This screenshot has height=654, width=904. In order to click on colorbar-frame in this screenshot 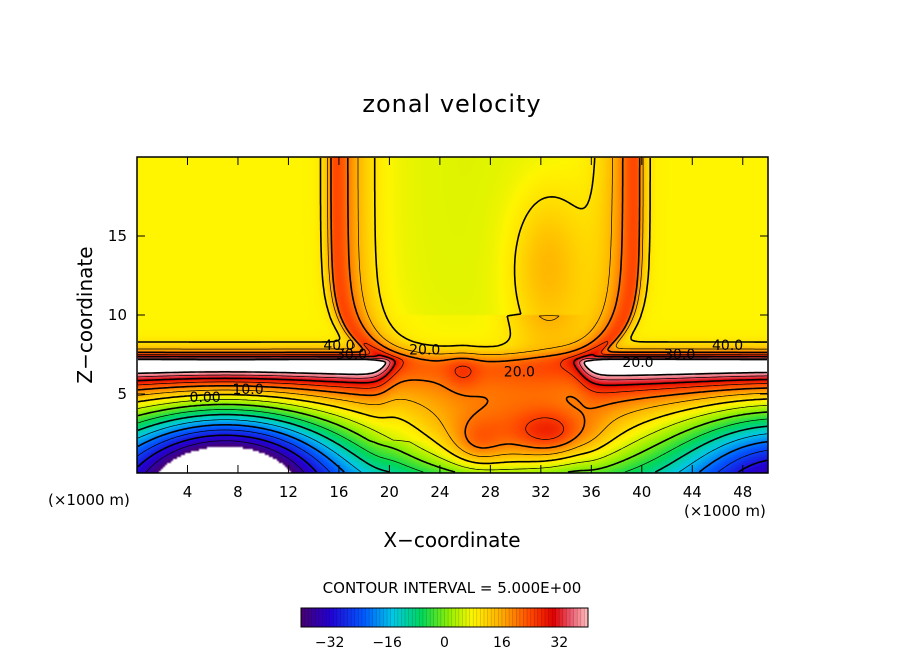, I will do `click(444, 617)`.